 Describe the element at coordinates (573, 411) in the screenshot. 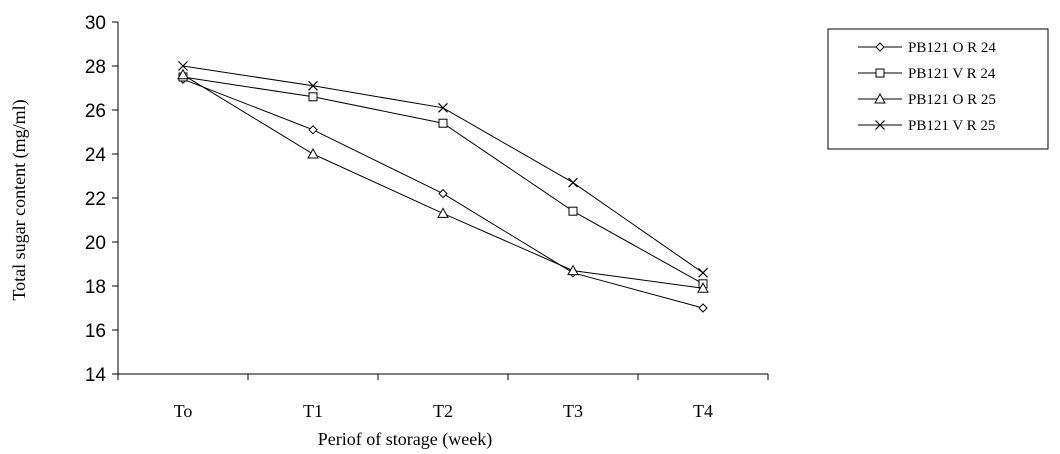

I see `x-tick-label: T3` at that location.